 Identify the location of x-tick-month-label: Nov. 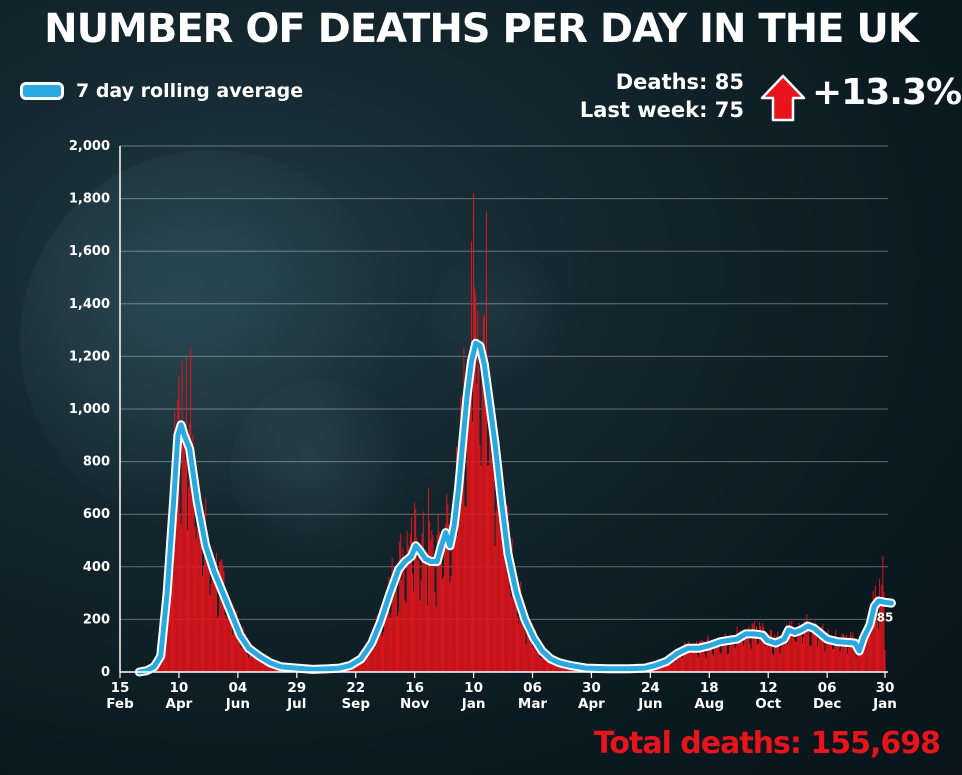
(415, 704).